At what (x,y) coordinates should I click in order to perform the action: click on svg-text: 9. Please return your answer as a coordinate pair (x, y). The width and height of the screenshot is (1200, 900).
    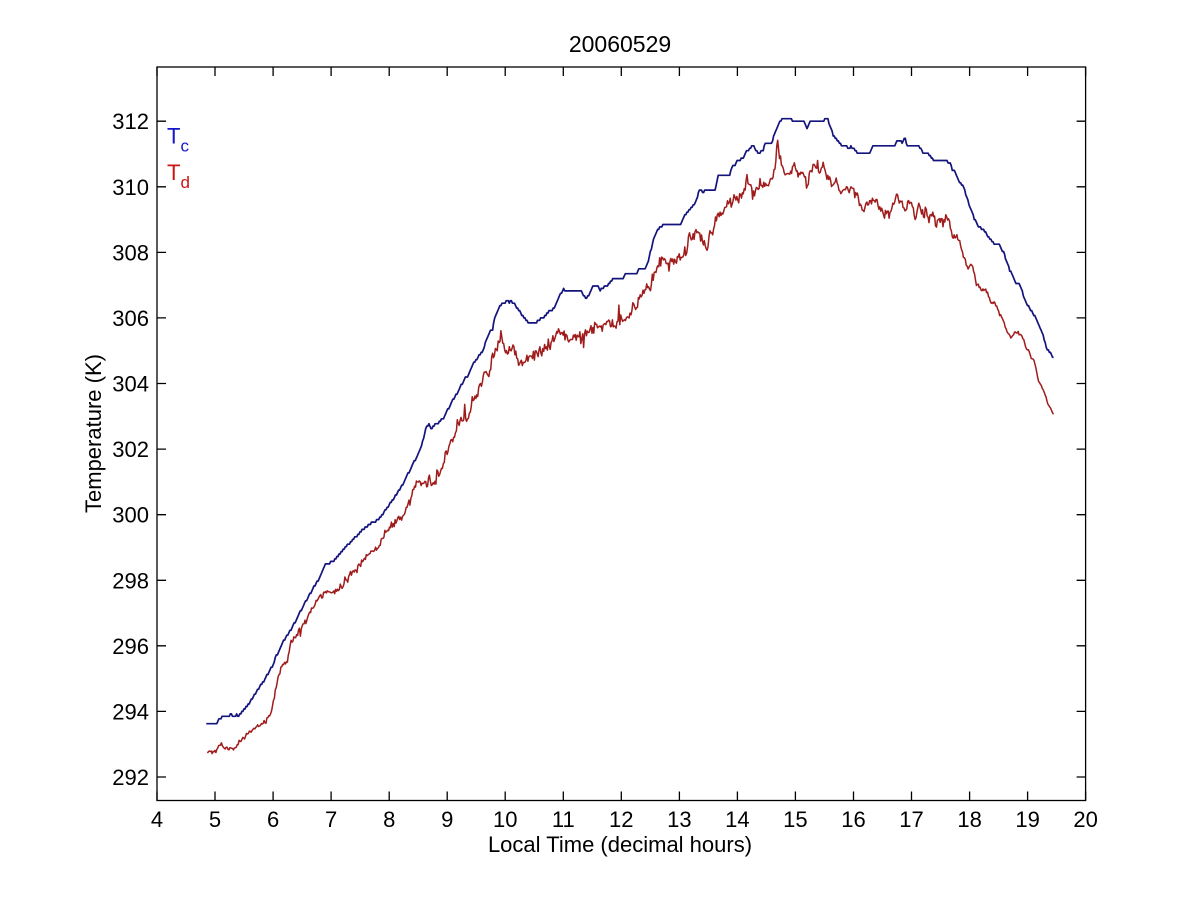
    Looking at the image, I should click on (447, 819).